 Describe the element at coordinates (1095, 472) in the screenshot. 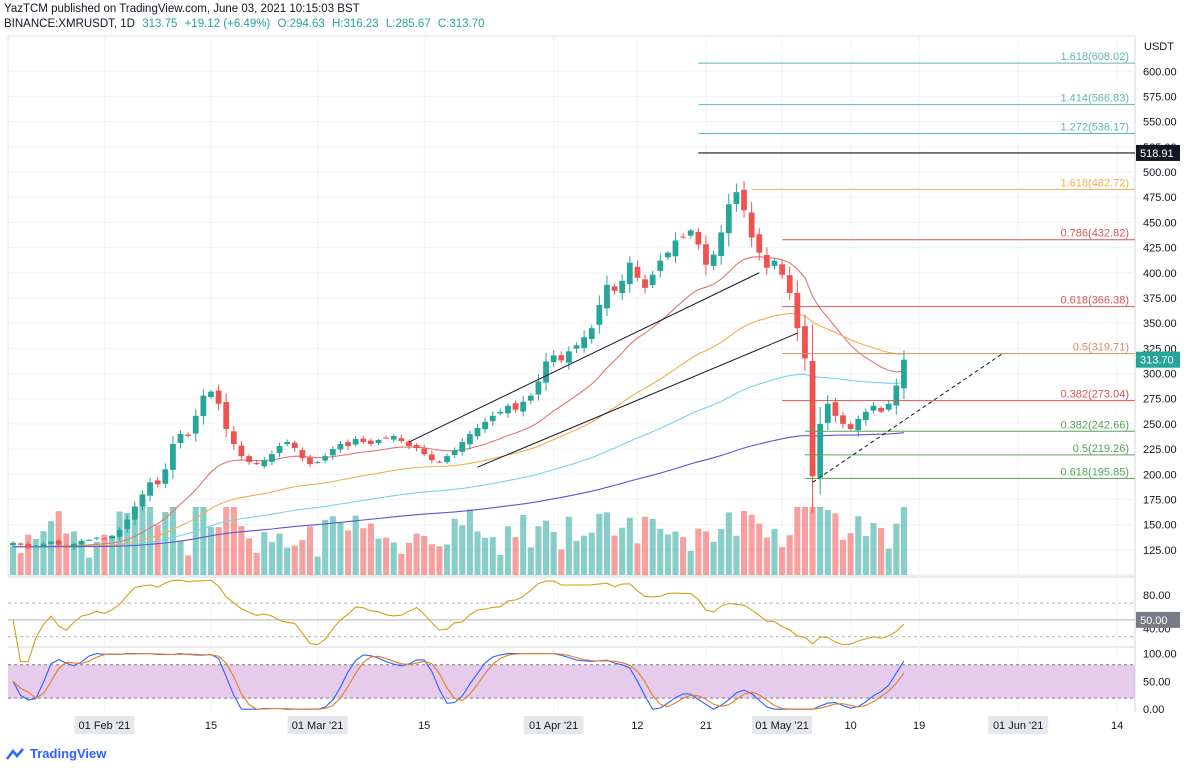

I see `fib-level-label: 0.618(195.85)` at that location.